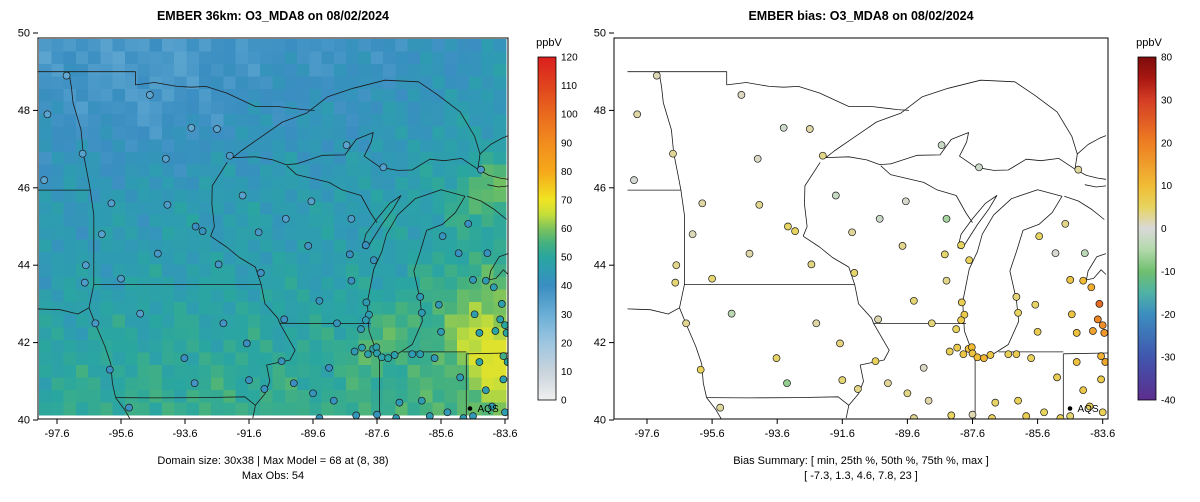 The image size is (1200, 502). I want to click on x-tick-label: -87.6, so click(972, 434).